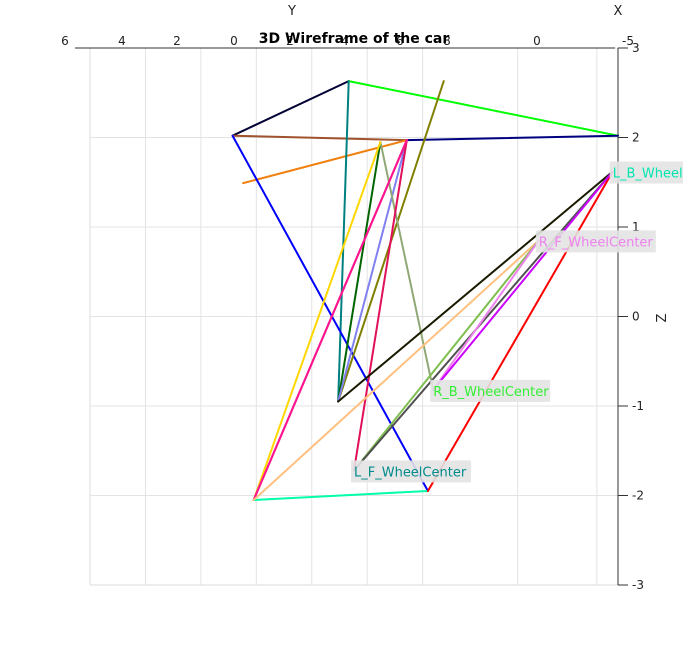  What do you see at coordinates (354, 39) in the screenshot?
I see `chart-title: 3D Wireframe of the car` at bounding box center [354, 39].